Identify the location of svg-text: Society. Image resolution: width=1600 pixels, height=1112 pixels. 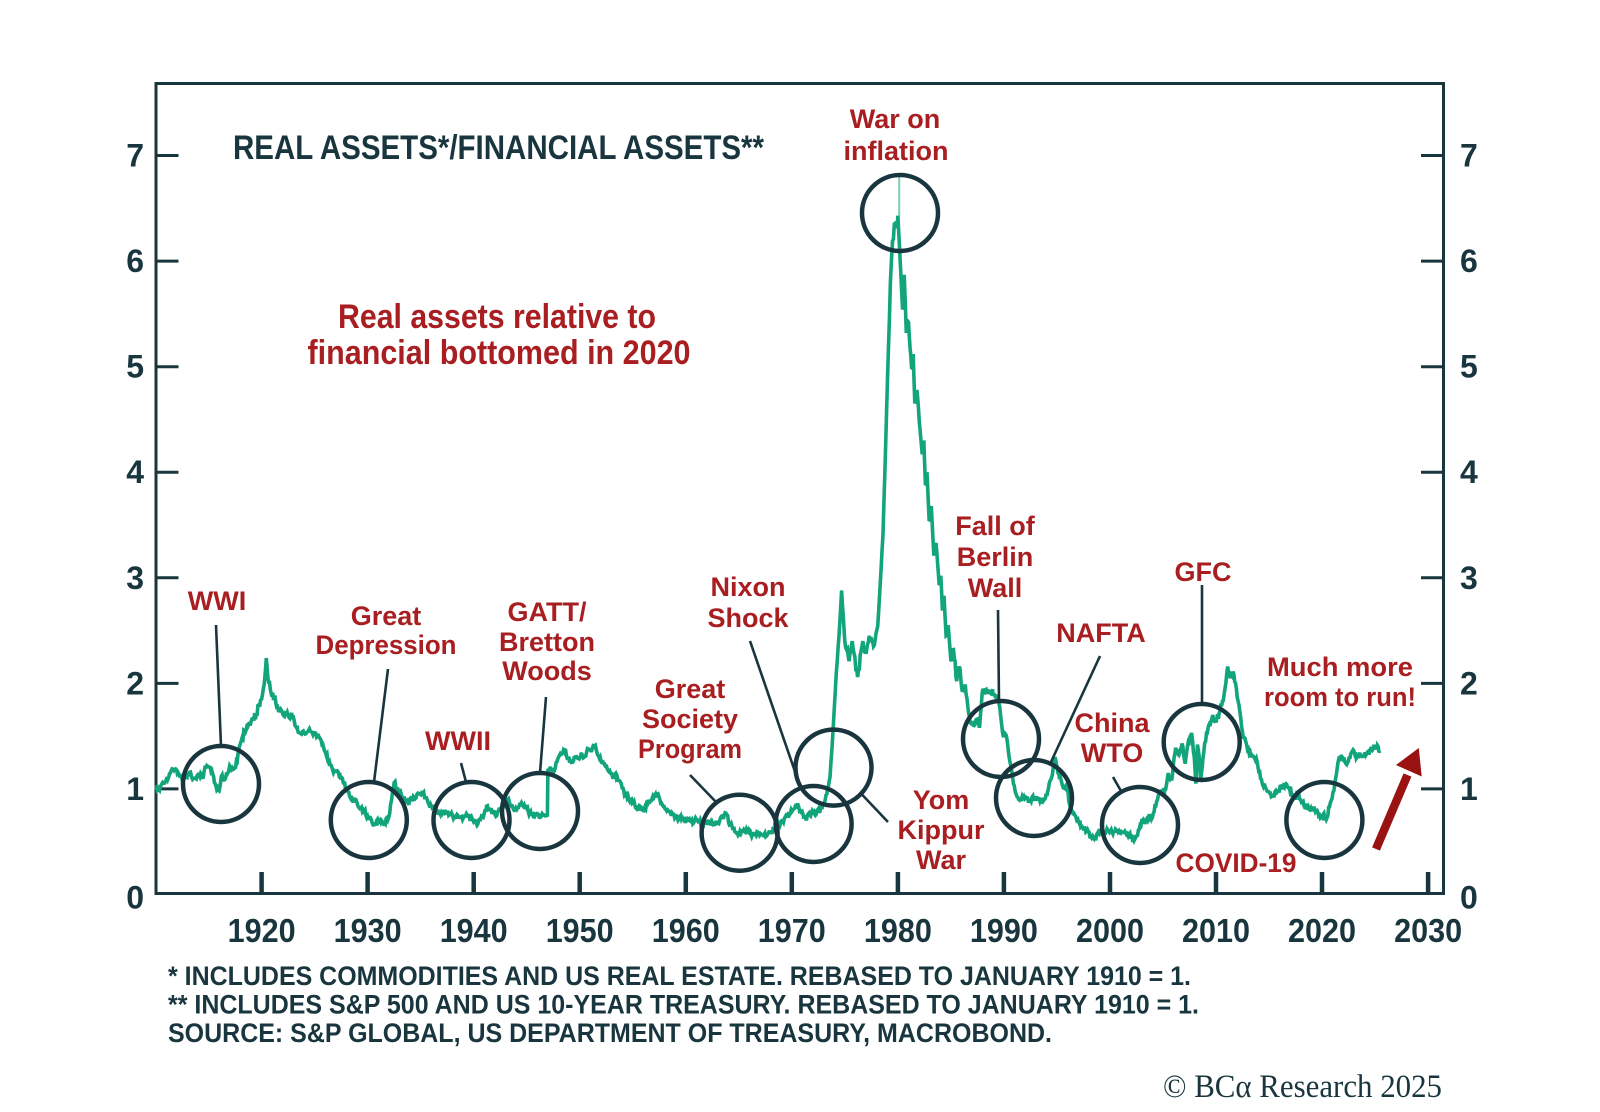
(690, 719).